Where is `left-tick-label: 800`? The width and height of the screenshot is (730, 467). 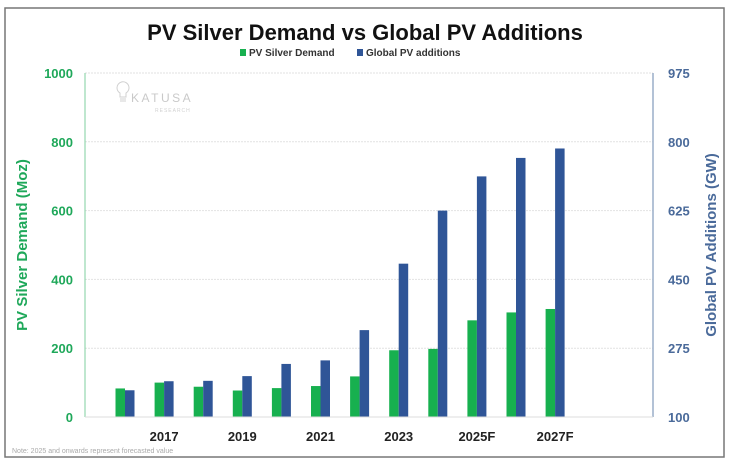
left-tick-label: 800 is located at coordinates (62, 142).